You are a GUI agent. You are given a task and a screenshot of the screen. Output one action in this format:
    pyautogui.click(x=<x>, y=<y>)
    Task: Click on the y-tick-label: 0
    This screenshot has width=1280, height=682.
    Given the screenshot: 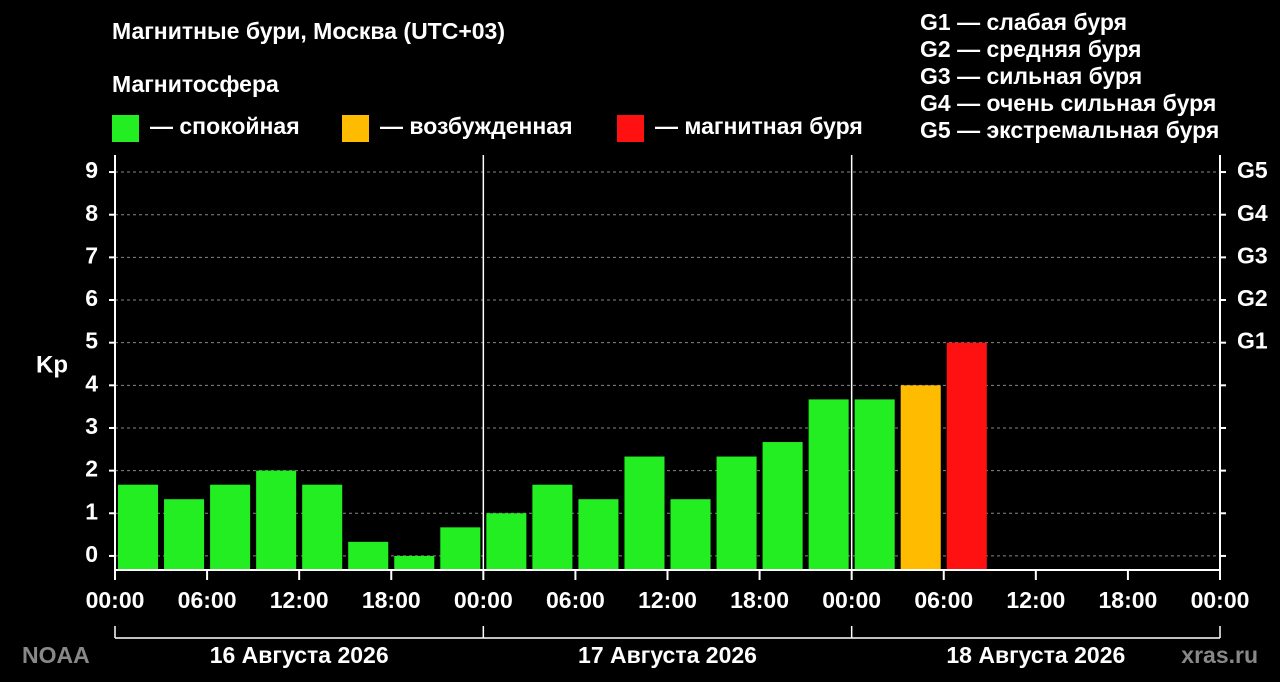 What is the action you would take?
    pyautogui.click(x=91, y=554)
    